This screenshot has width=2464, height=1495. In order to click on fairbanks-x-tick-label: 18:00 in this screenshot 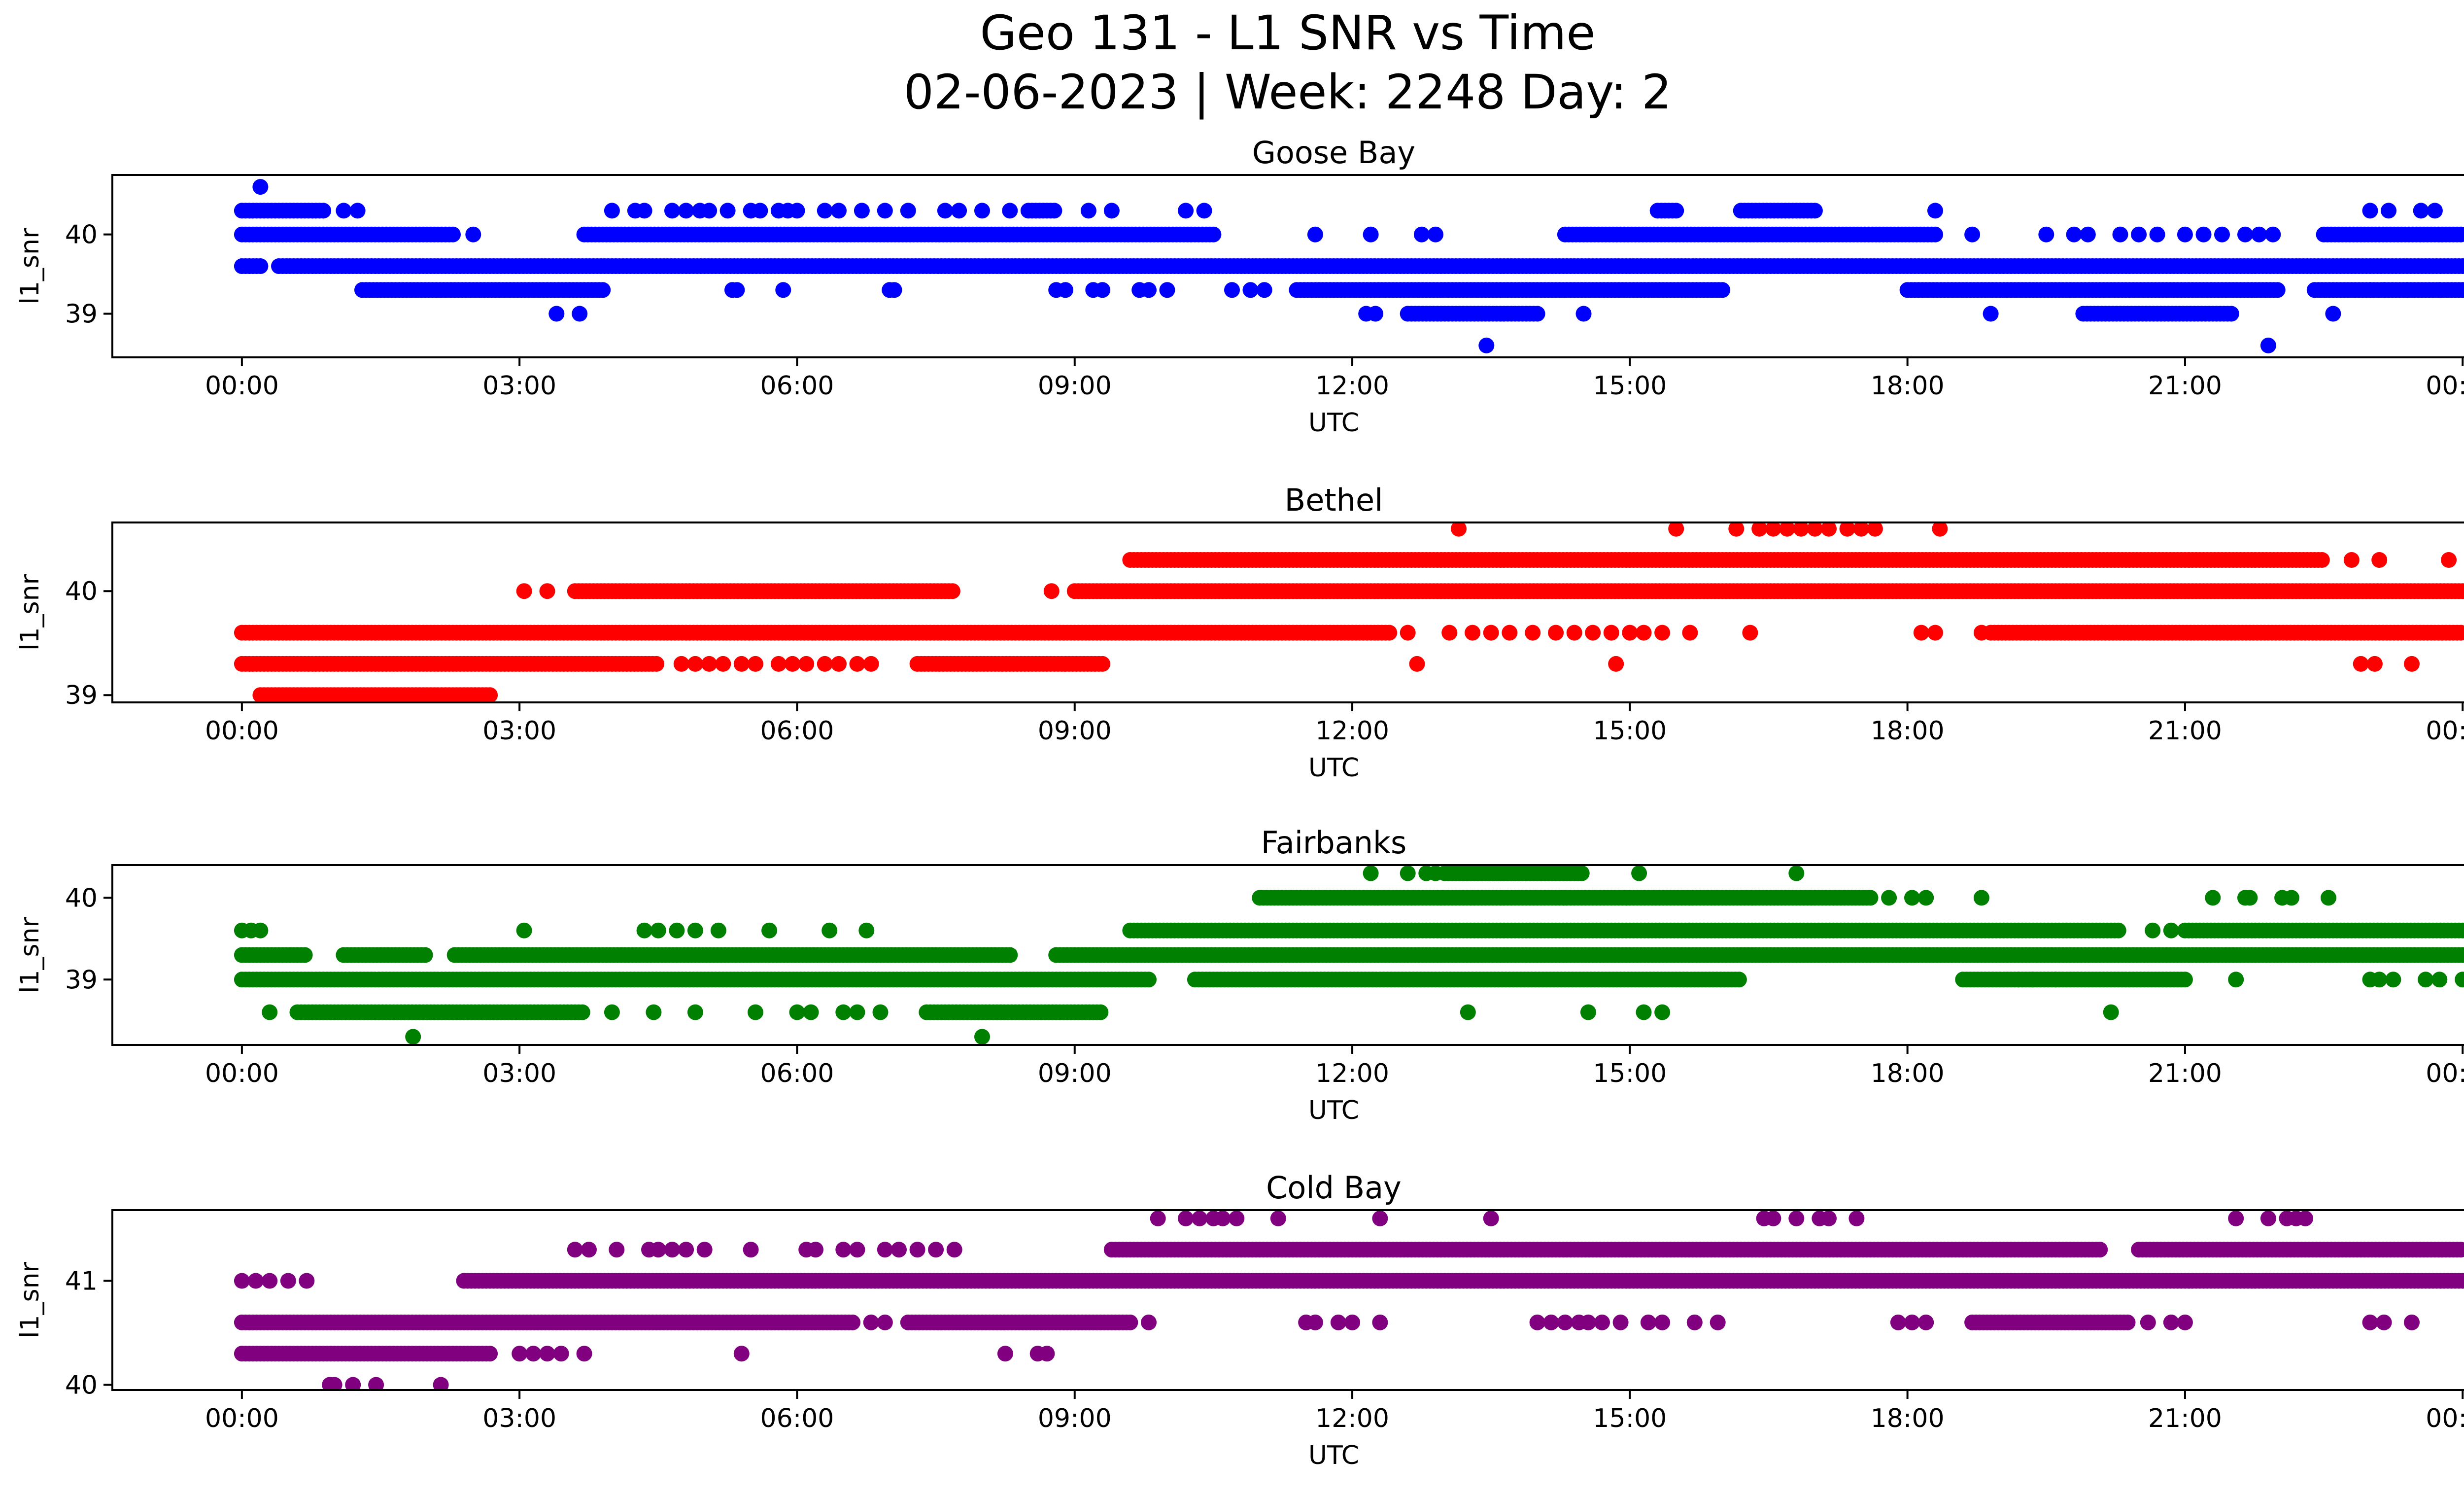, I will do `click(1908, 1073)`.